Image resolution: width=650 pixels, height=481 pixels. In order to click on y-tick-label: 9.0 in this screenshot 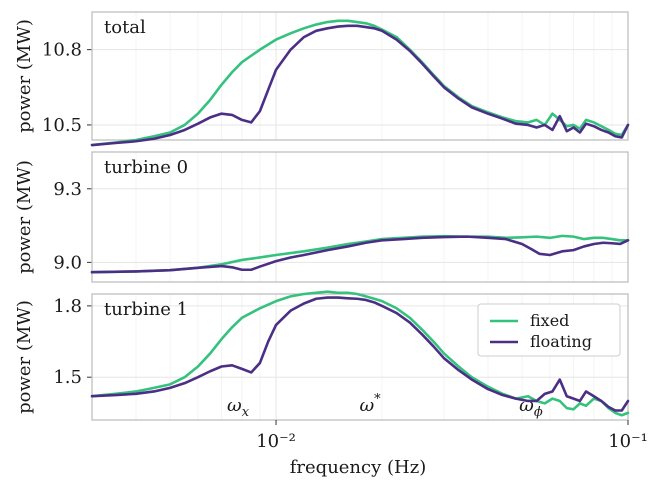, I will do `click(67, 262)`.